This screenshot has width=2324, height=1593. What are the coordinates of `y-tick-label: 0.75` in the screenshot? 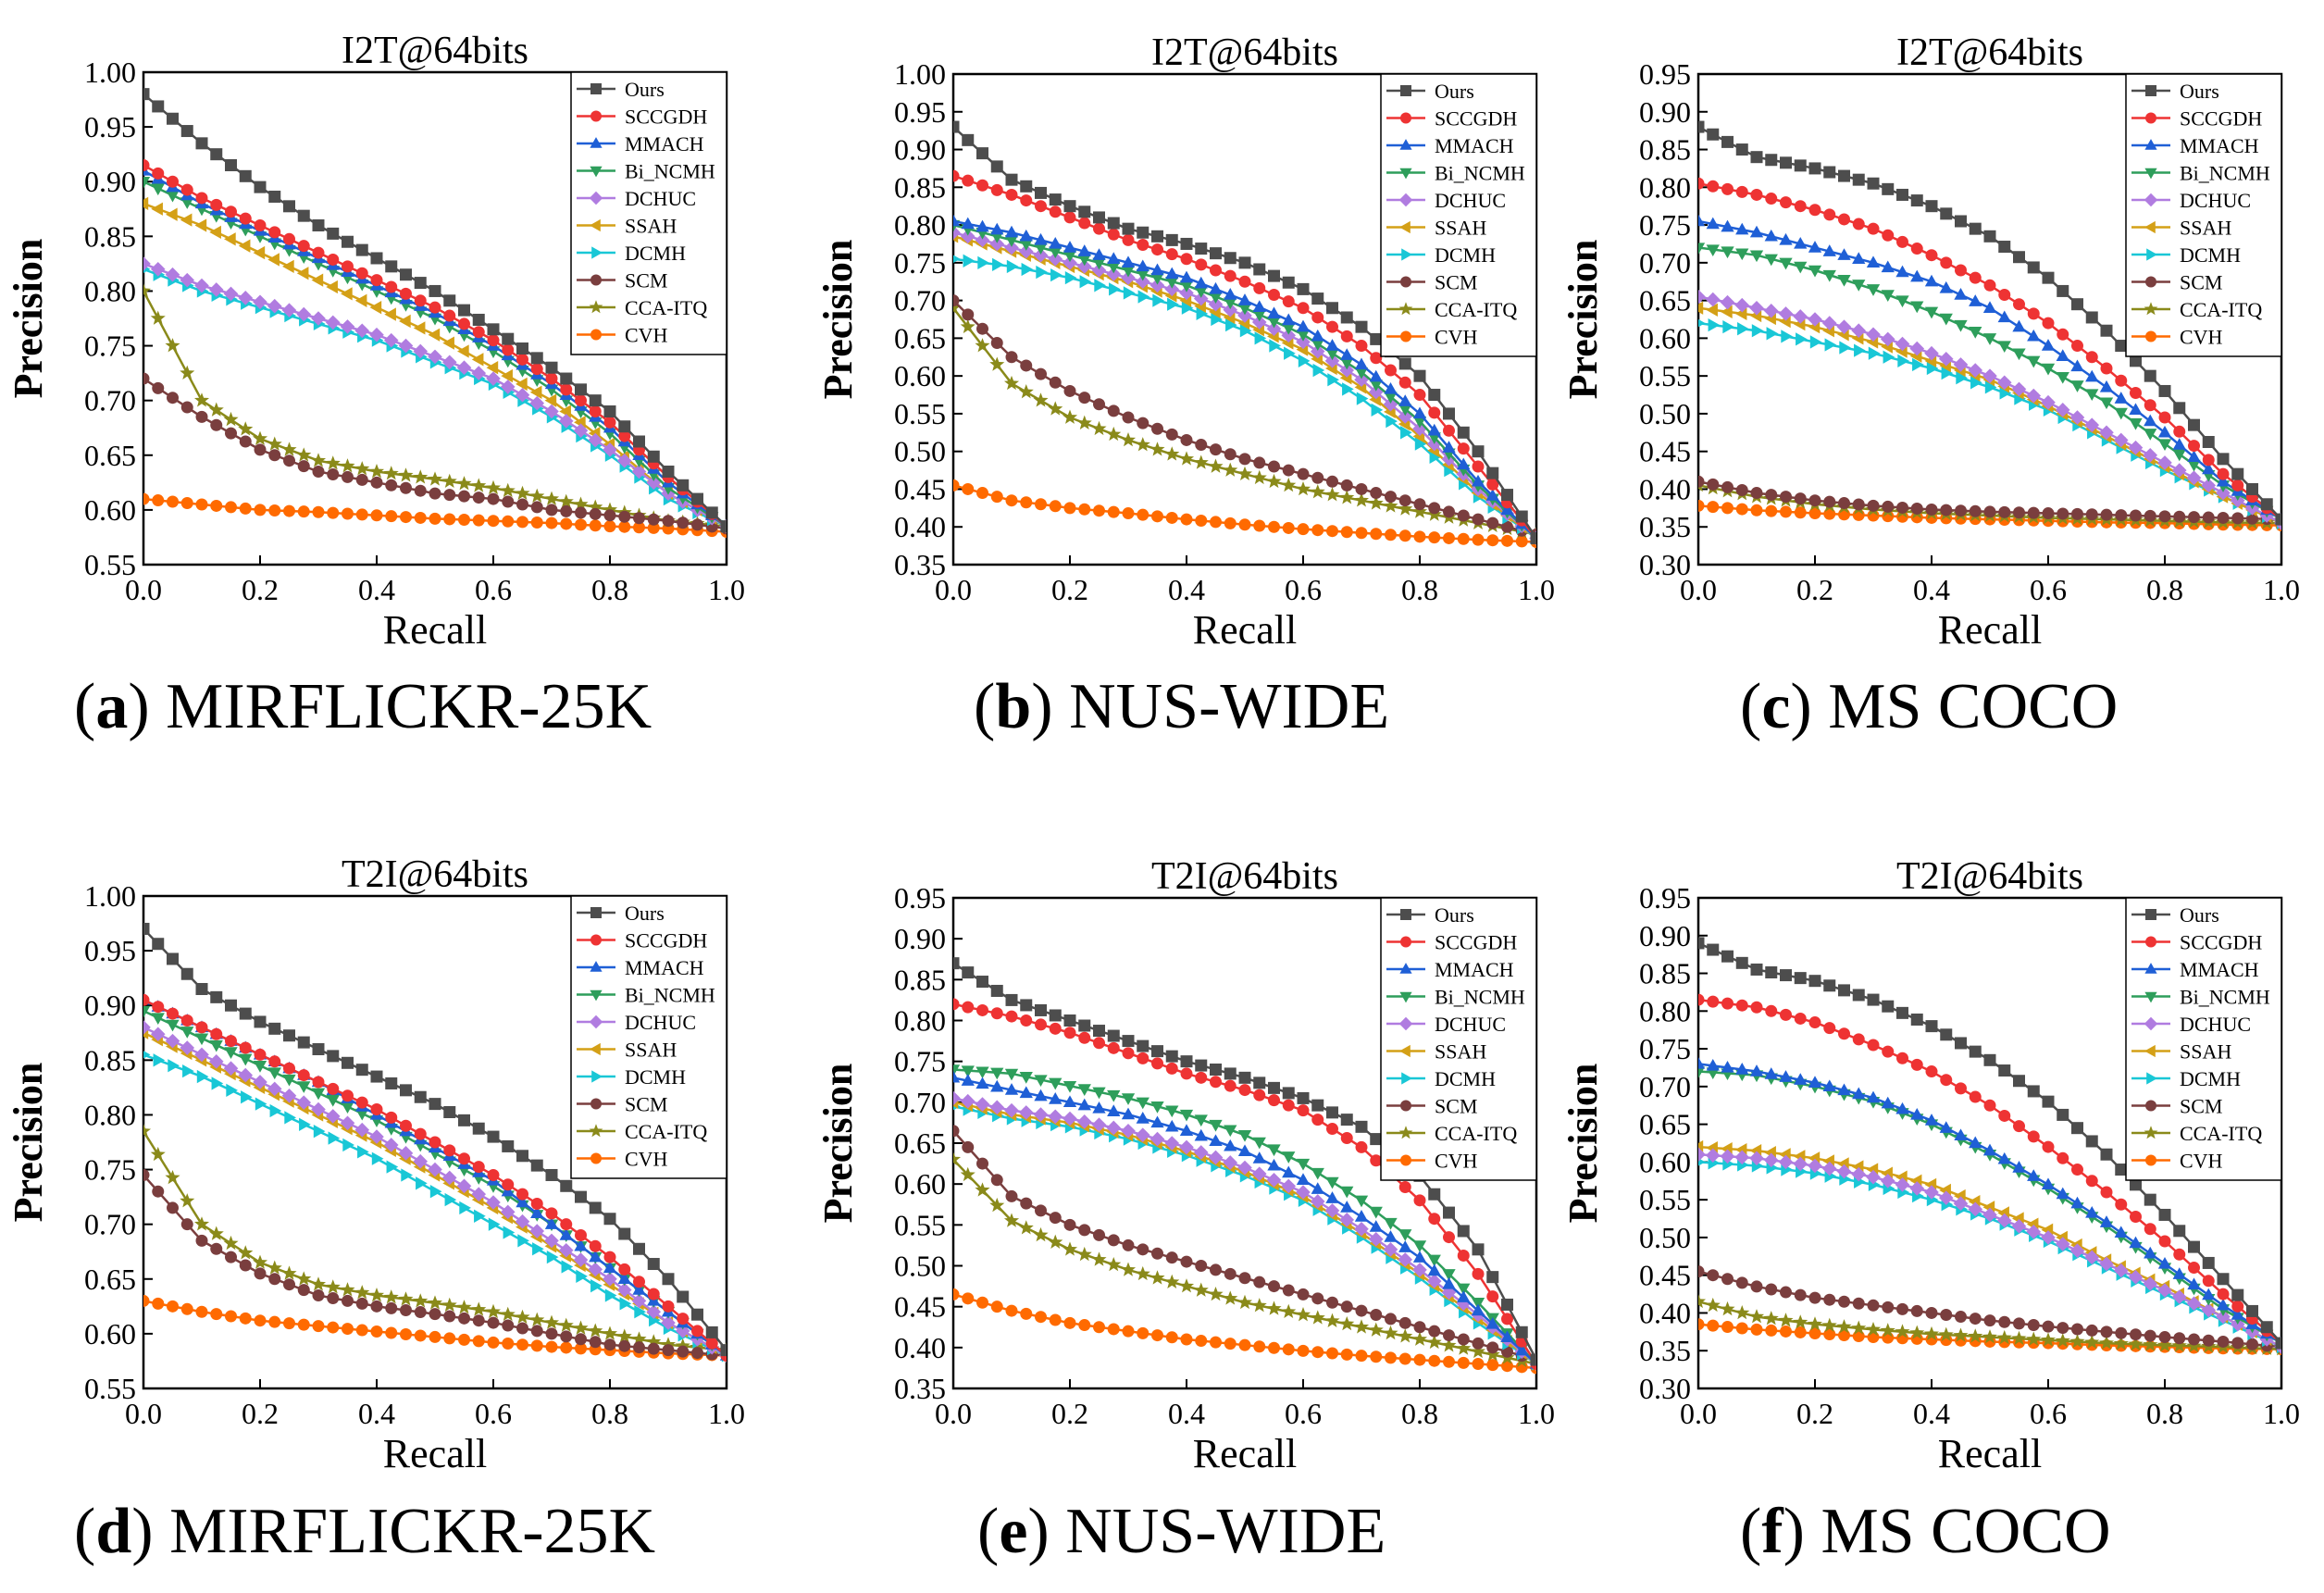 It's located at (1665, 225).